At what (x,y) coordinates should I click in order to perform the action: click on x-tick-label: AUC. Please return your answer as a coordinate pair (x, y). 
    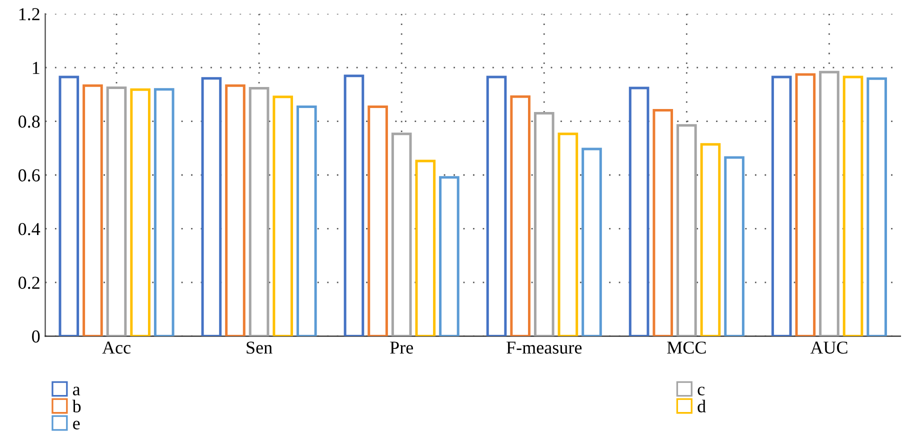
    Looking at the image, I should click on (829, 348).